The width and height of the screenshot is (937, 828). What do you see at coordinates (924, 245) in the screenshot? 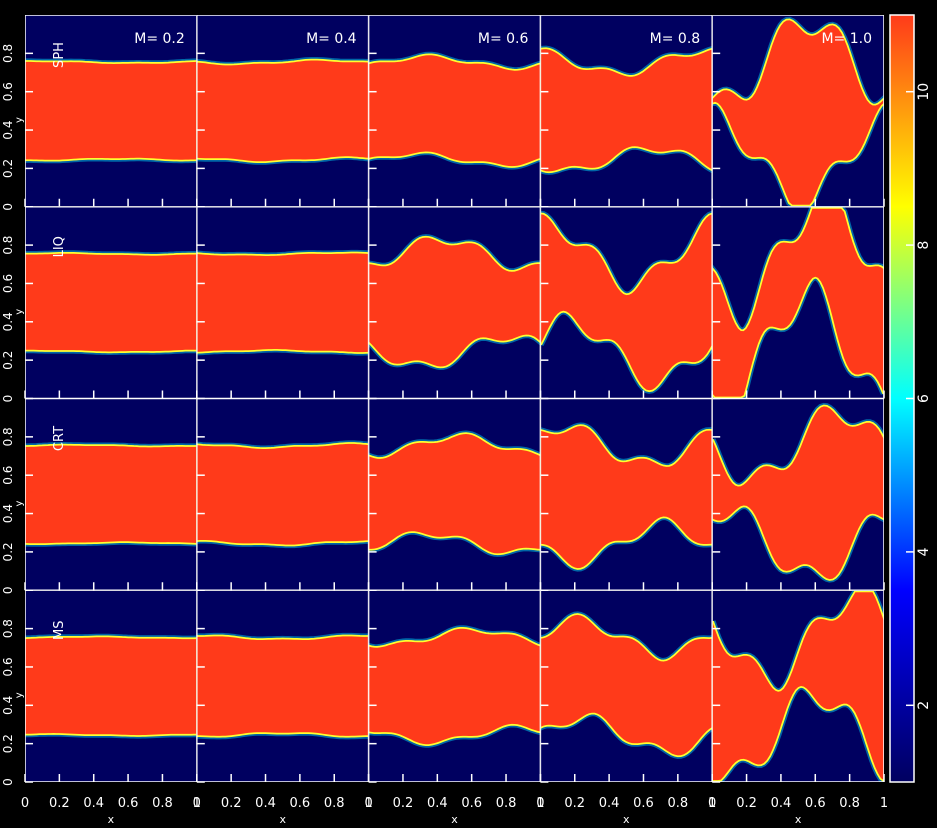
I see `colorbar-tick-label: 8` at bounding box center [924, 245].